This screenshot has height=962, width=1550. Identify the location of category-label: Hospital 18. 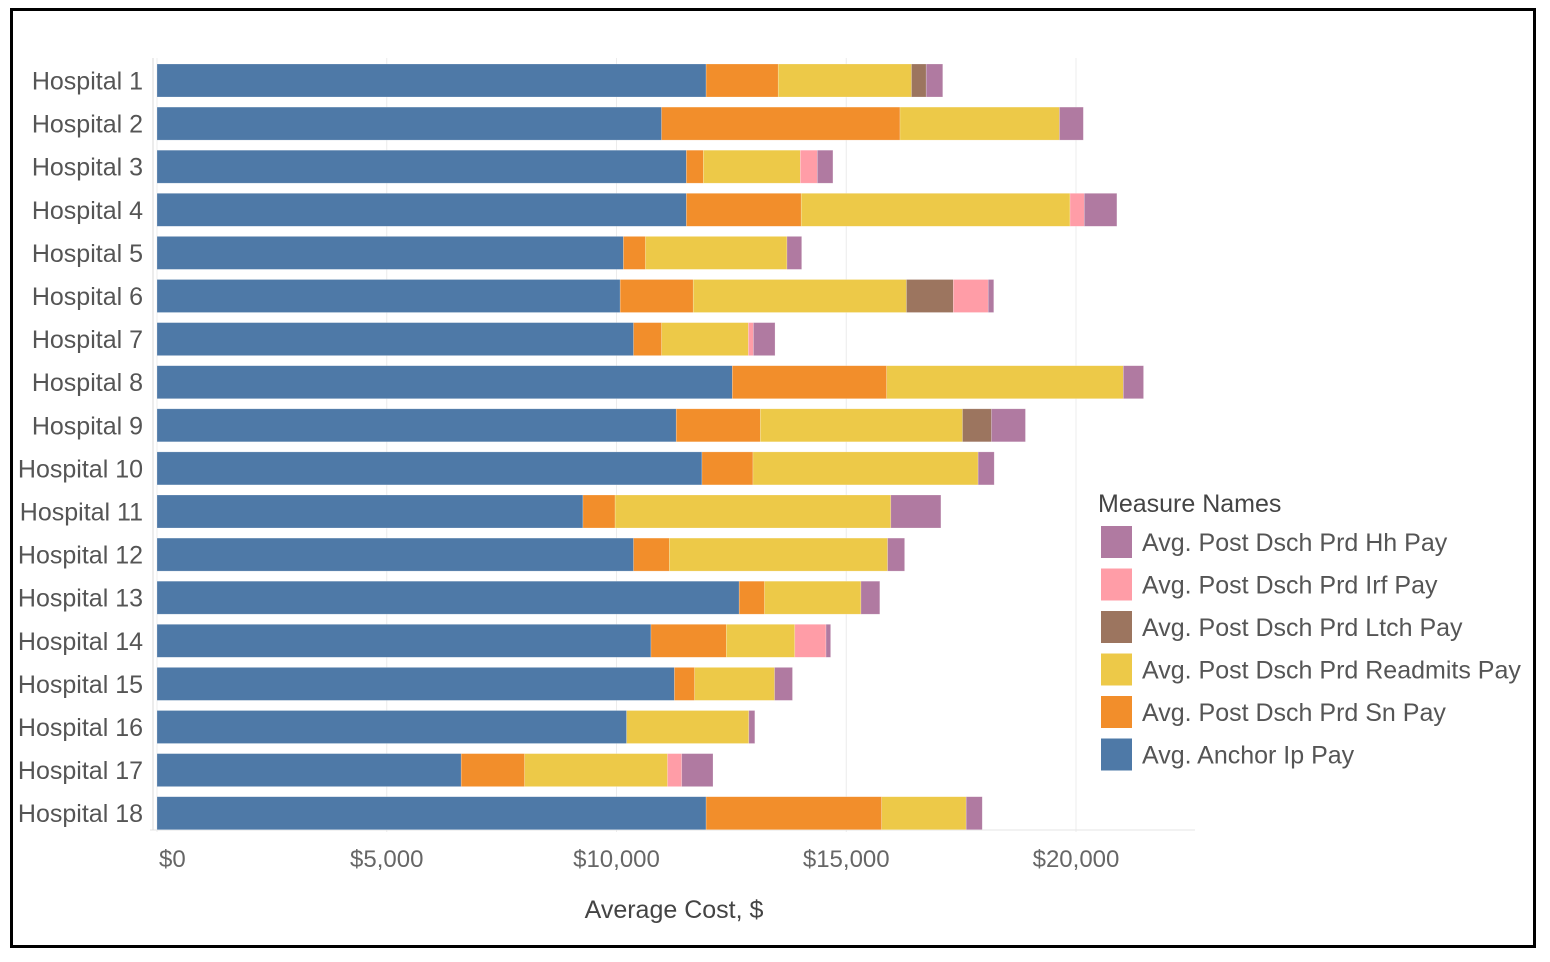
(80, 814).